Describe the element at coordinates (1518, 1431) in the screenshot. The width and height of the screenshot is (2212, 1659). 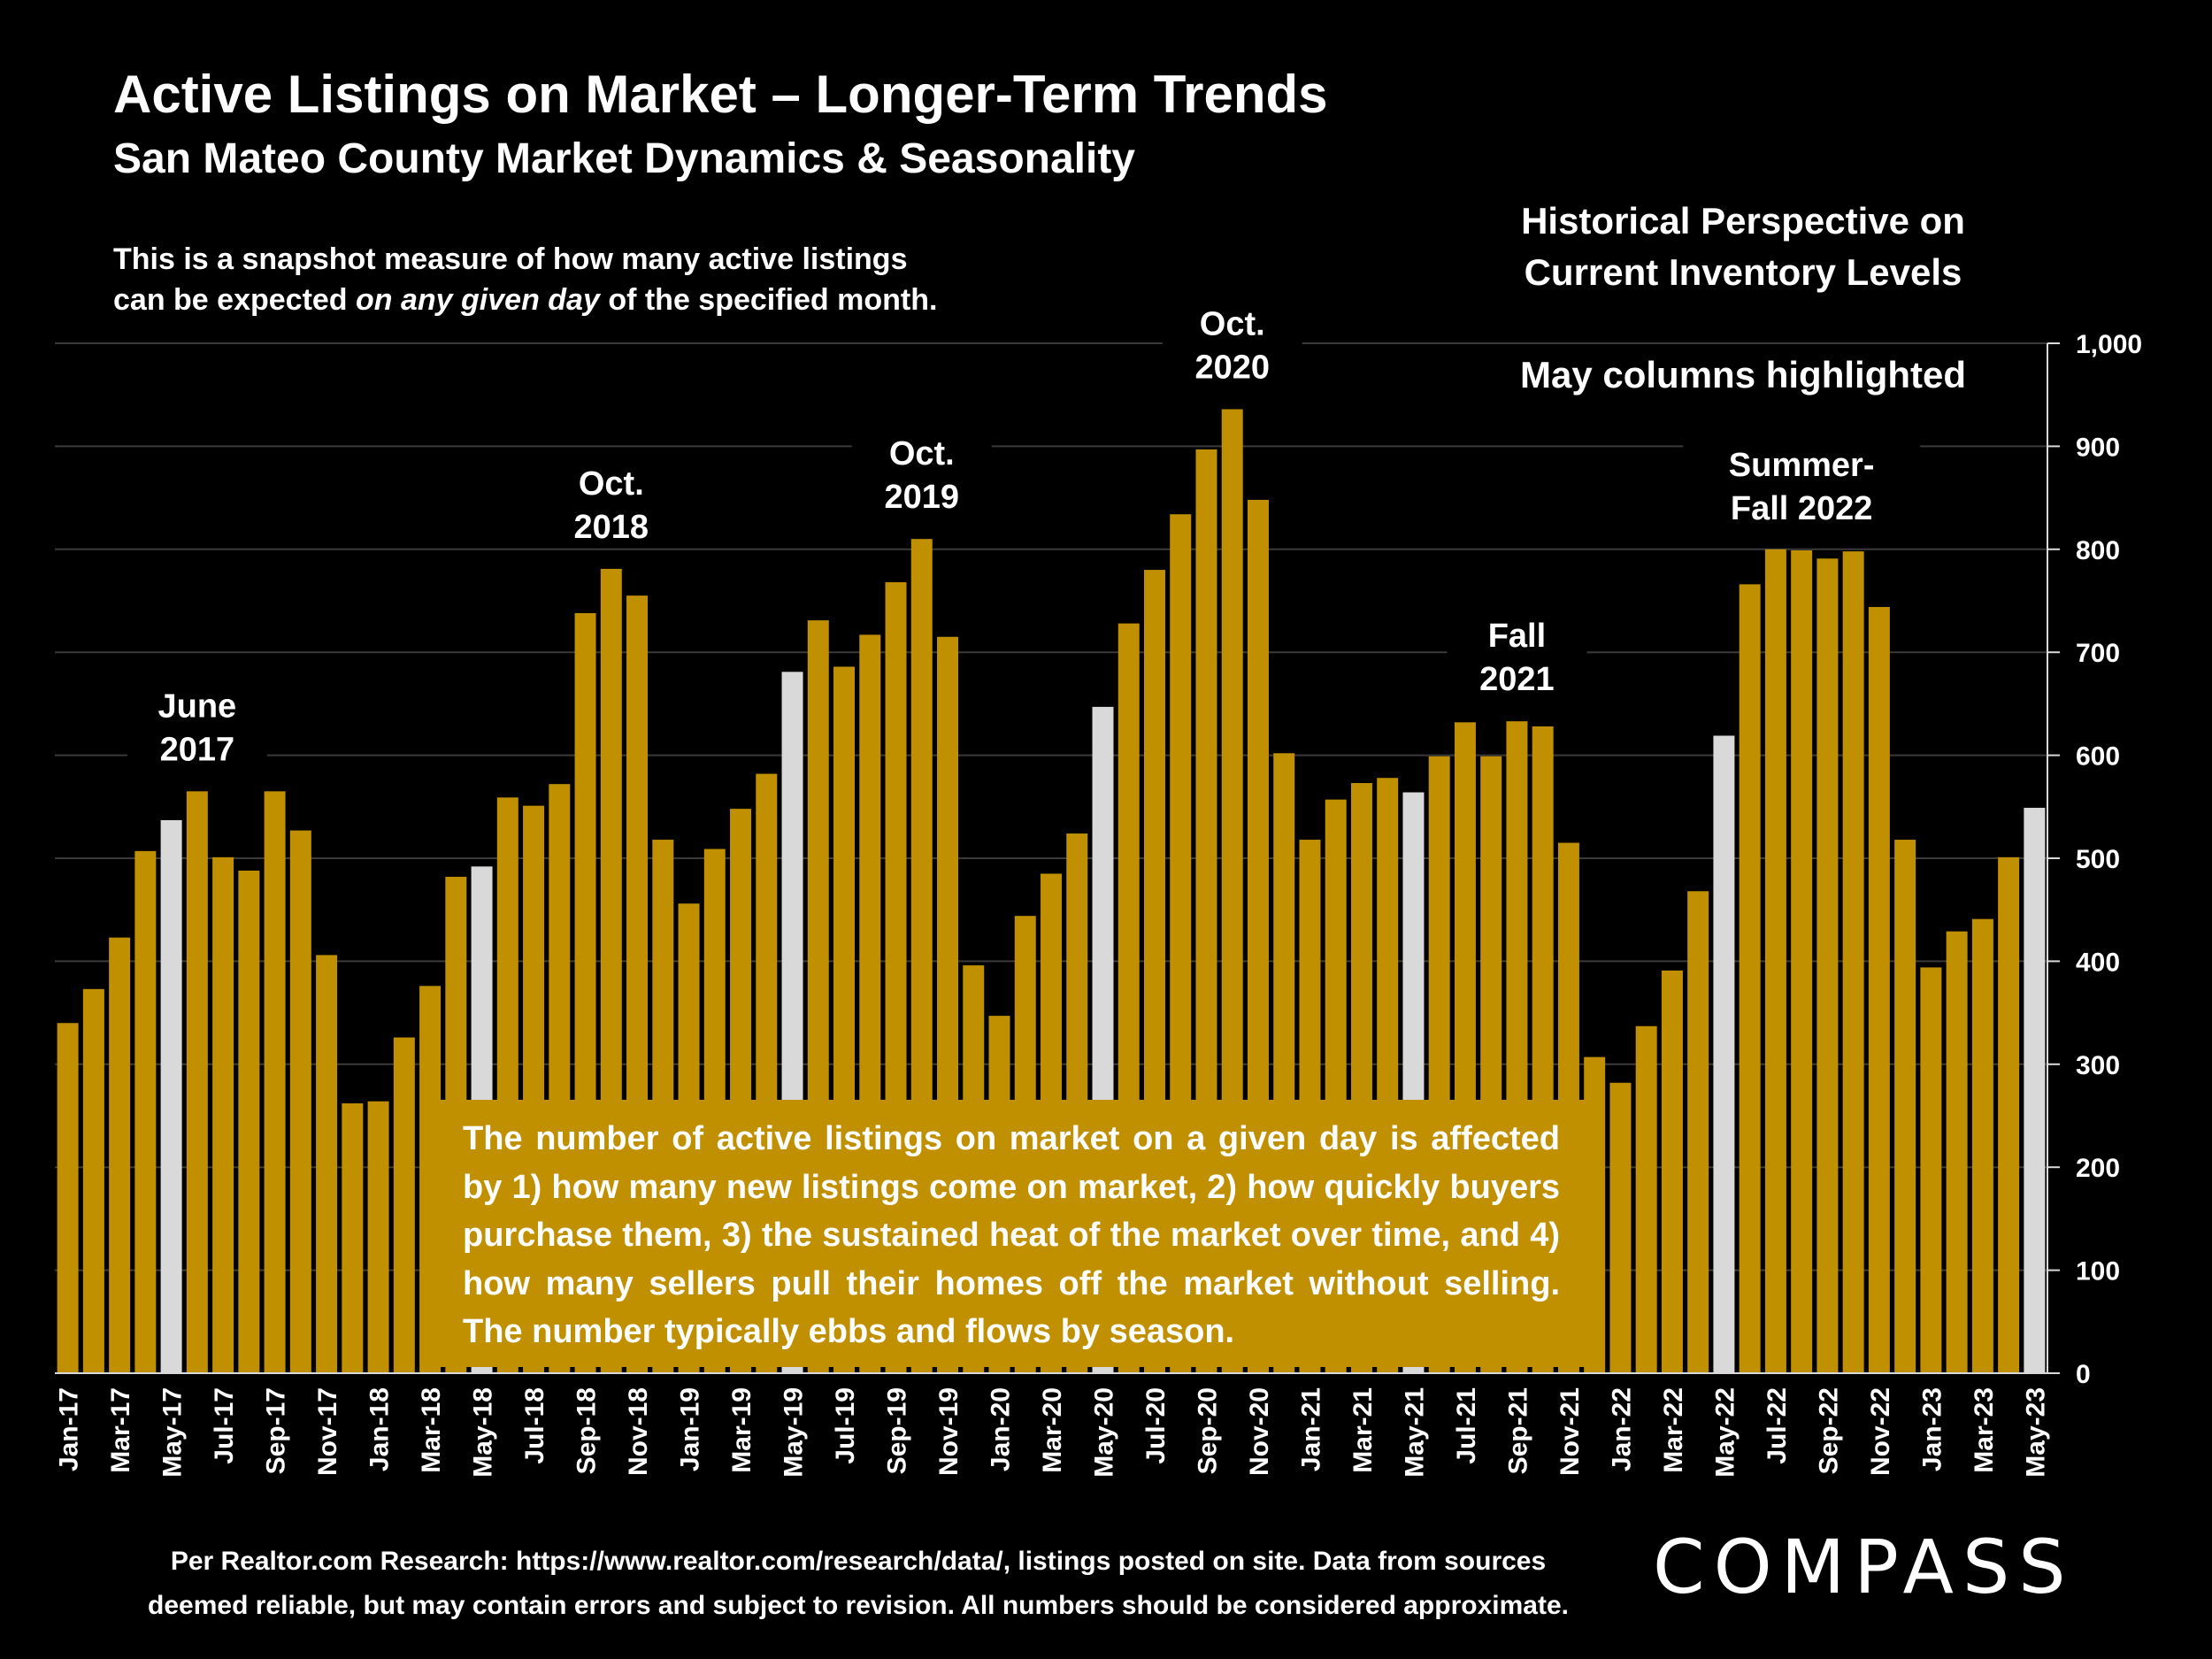
I see `x-tick-label: Sep-21` at that location.